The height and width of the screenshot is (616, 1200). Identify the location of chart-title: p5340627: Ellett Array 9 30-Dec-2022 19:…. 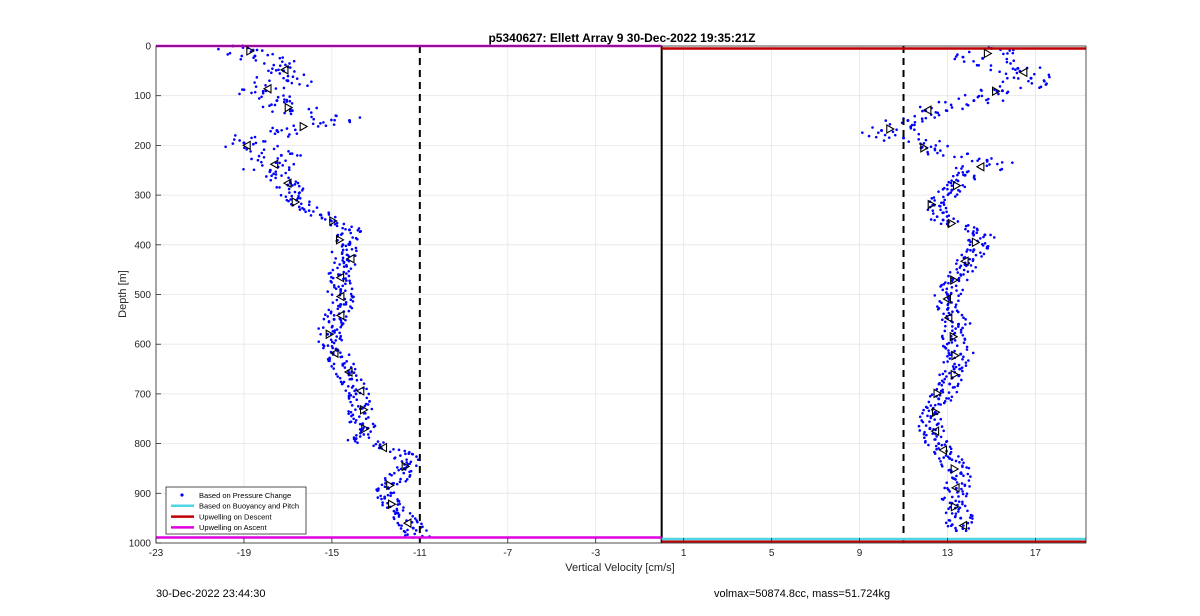
(621, 38).